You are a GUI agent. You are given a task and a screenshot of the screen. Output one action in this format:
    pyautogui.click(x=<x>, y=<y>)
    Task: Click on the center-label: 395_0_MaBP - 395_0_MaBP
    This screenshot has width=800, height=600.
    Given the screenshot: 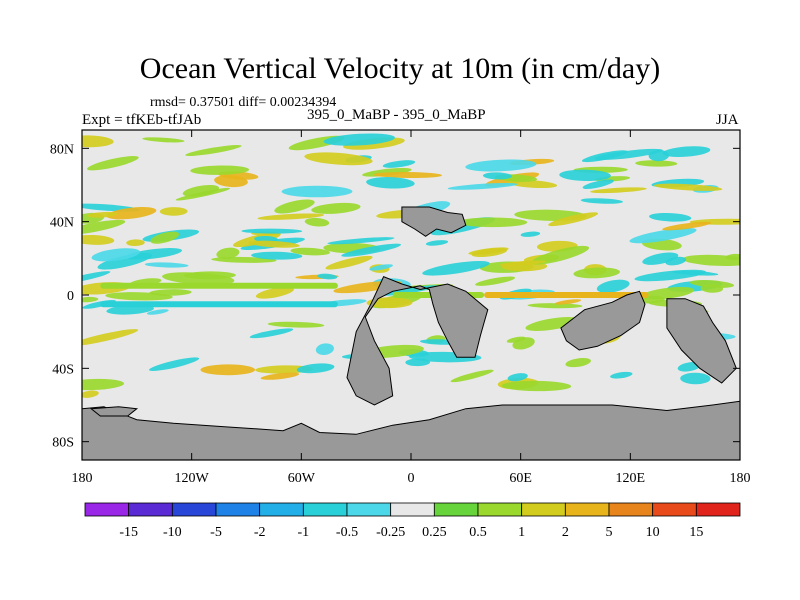 What is the action you would take?
    pyautogui.click(x=396, y=115)
    